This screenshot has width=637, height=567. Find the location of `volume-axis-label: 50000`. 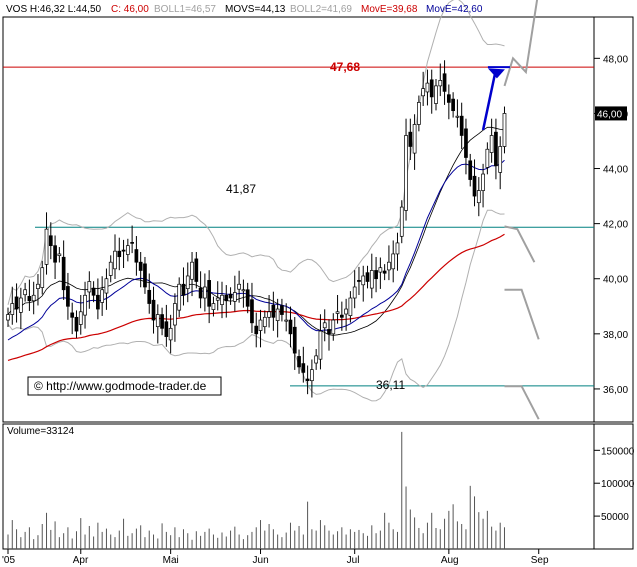

volume-axis-label: 50000 is located at coordinates (615, 517).